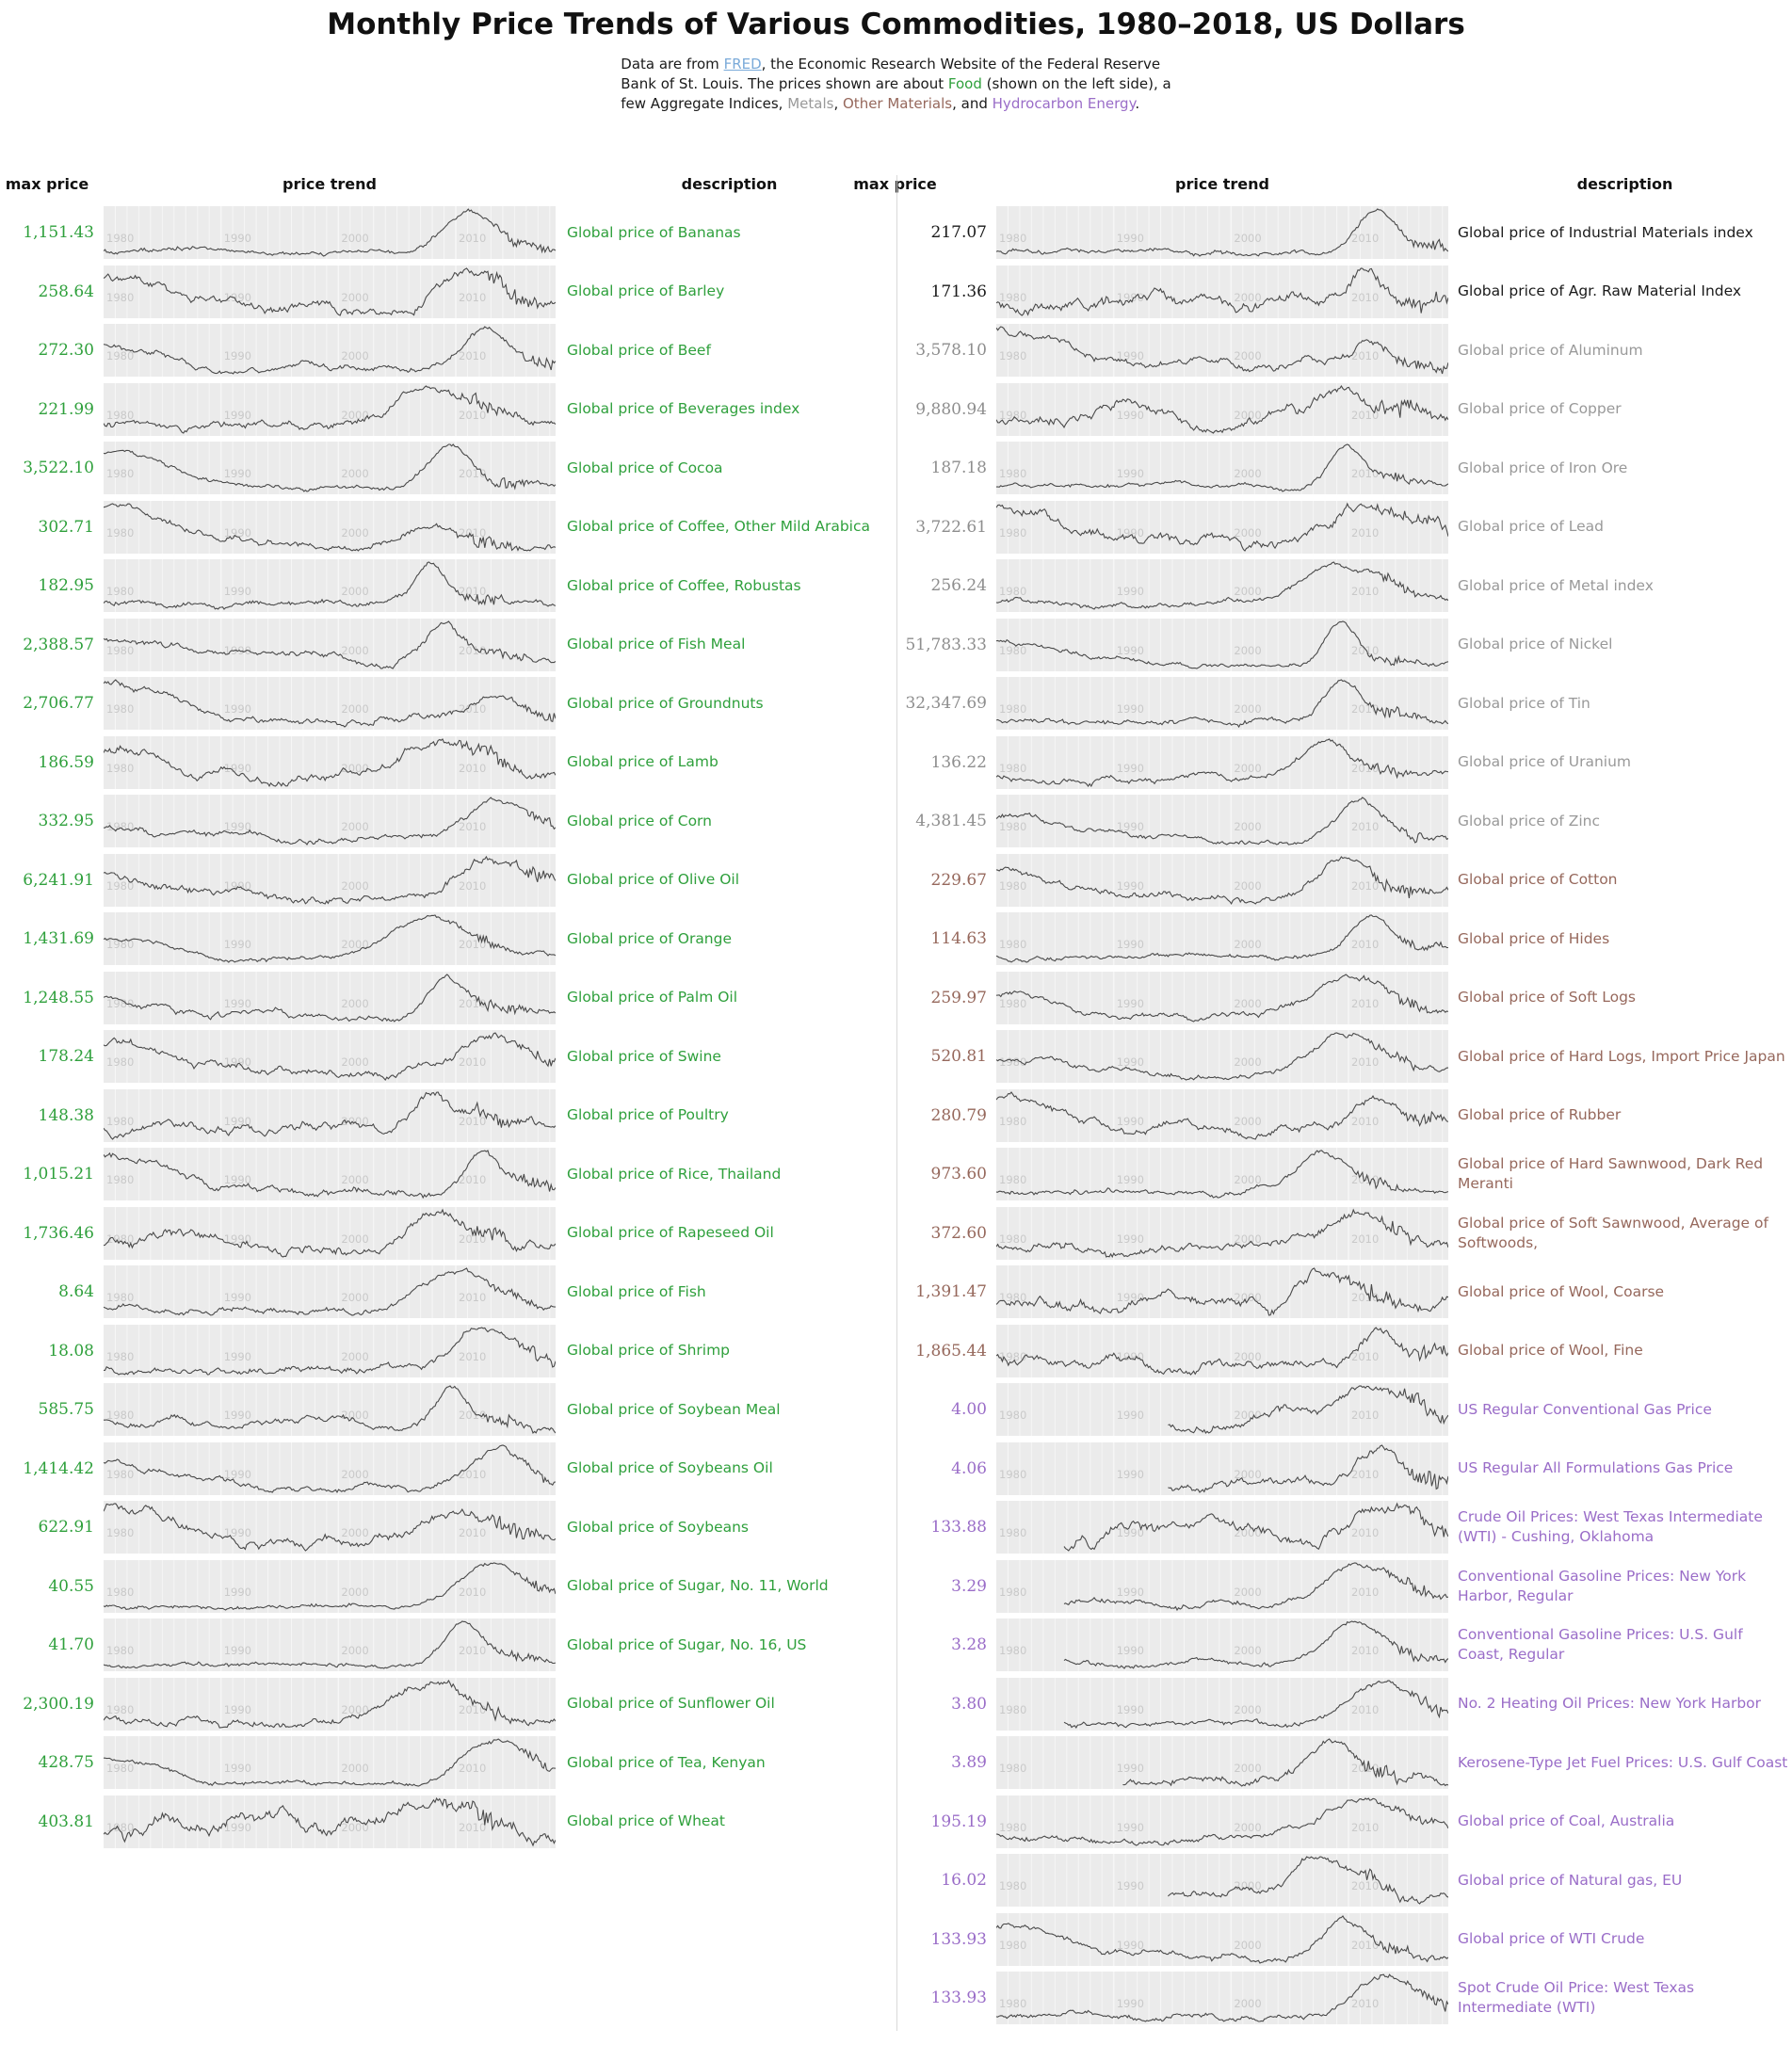 This screenshot has width=1792, height=2045. What do you see at coordinates (1570, 1880) in the screenshot?
I see `commodity-description: Global price of Natural gas, EU` at bounding box center [1570, 1880].